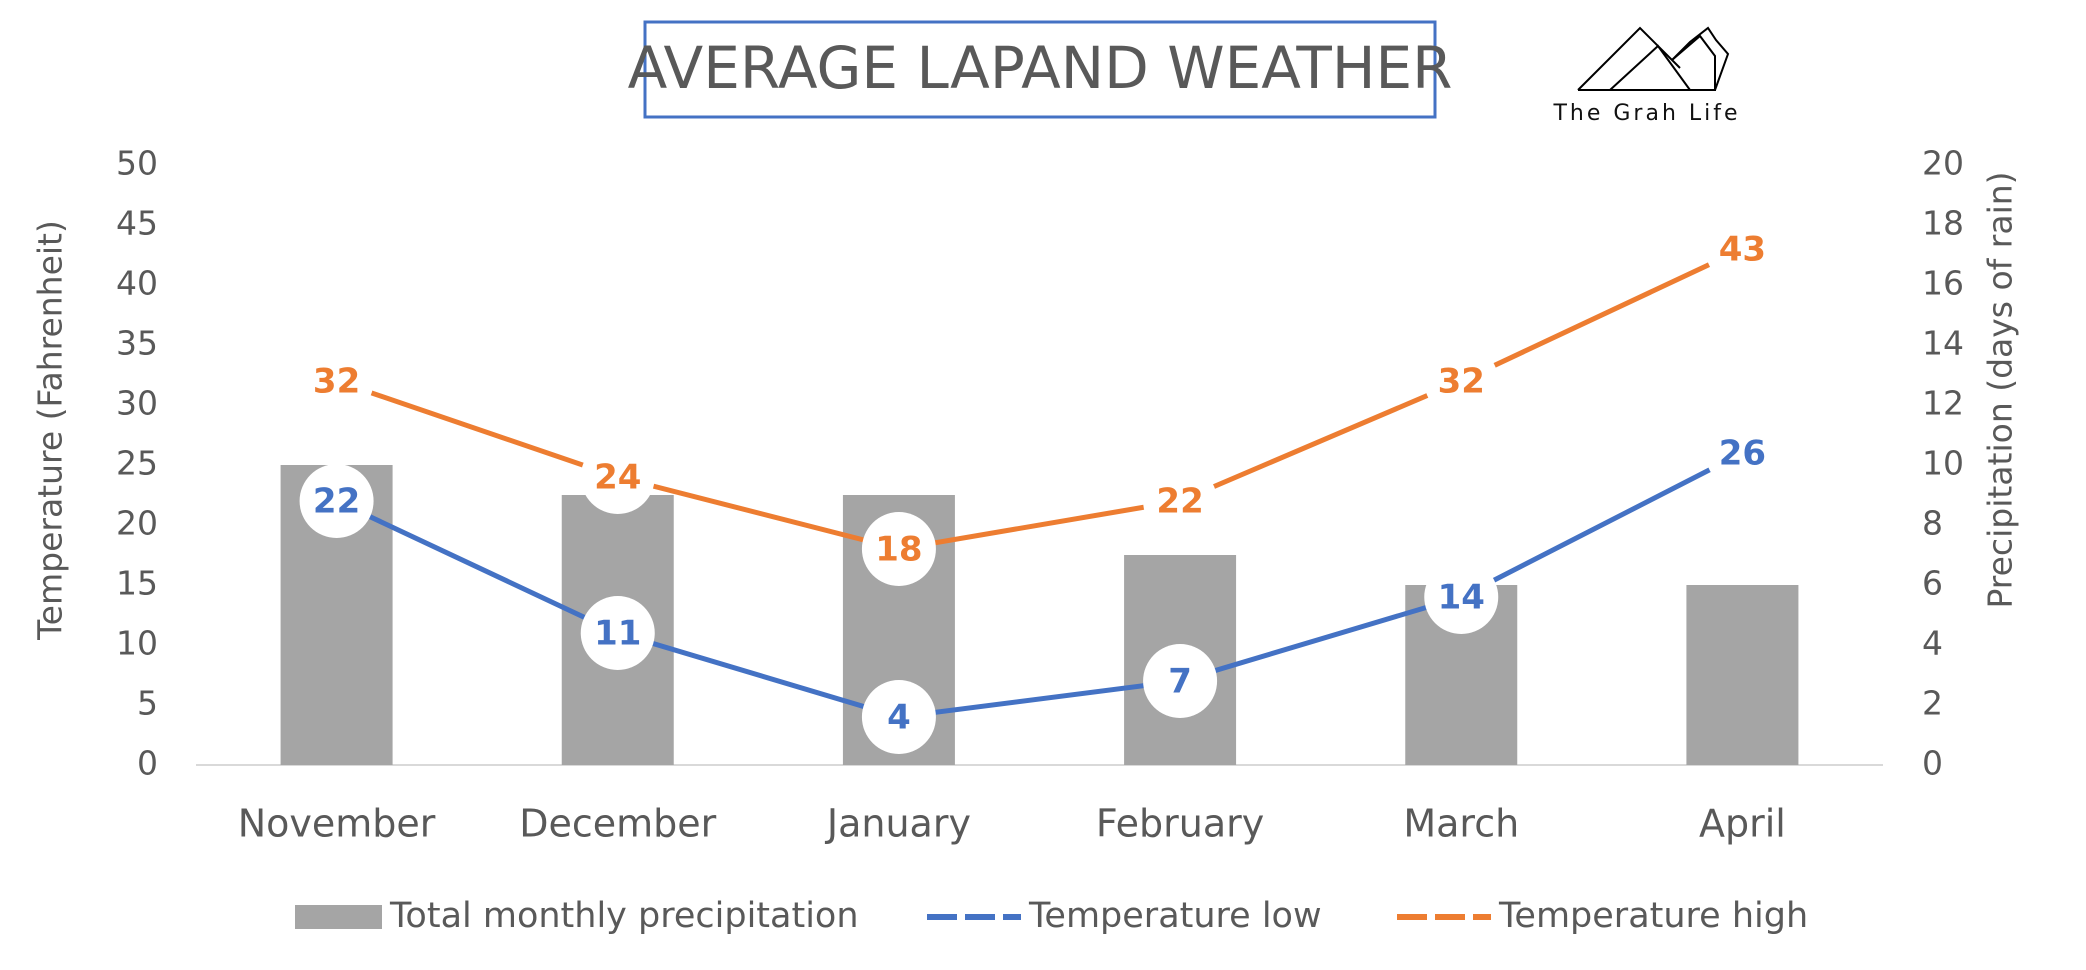 The image size is (2086, 970). What do you see at coordinates (137, 643) in the screenshot?
I see `y-tick-label: 10` at bounding box center [137, 643].